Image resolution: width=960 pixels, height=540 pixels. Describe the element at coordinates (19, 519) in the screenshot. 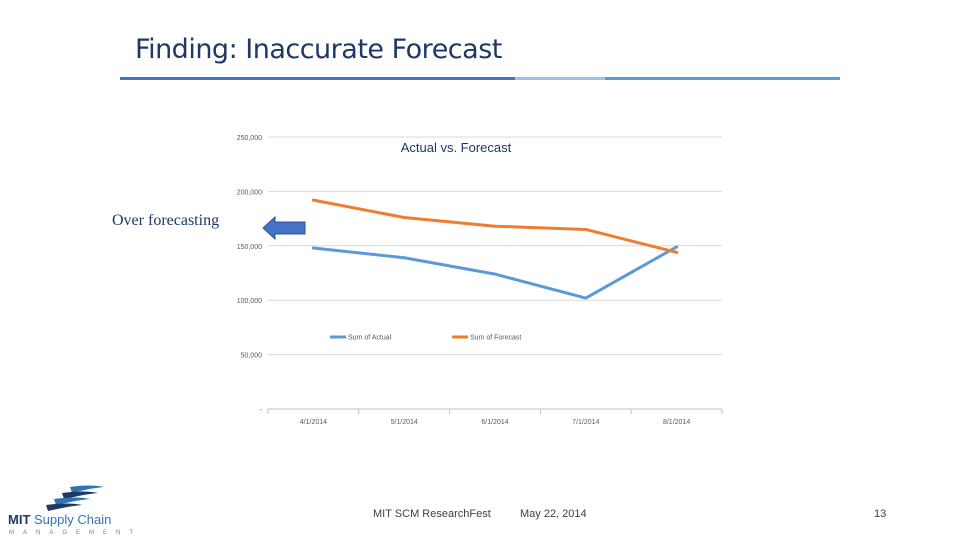

I see `logo-mit: MIT` at that location.